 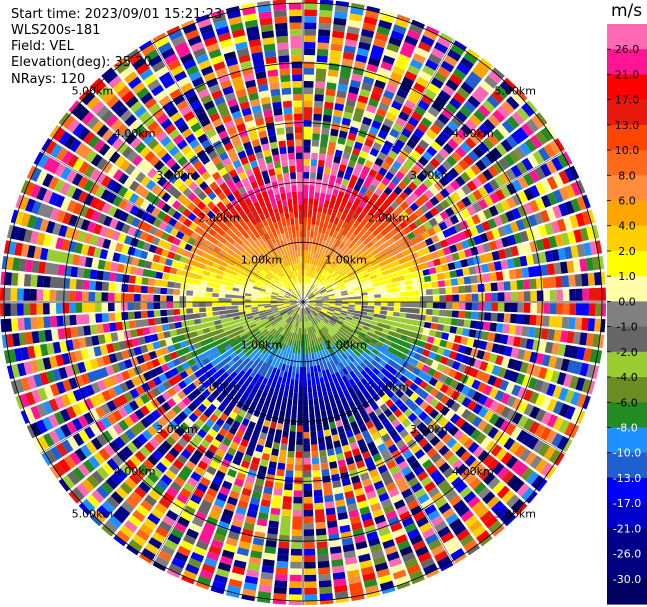 What do you see at coordinates (48, 79) in the screenshot?
I see `nrays-text: NRays: 120` at bounding box center [48, 79].